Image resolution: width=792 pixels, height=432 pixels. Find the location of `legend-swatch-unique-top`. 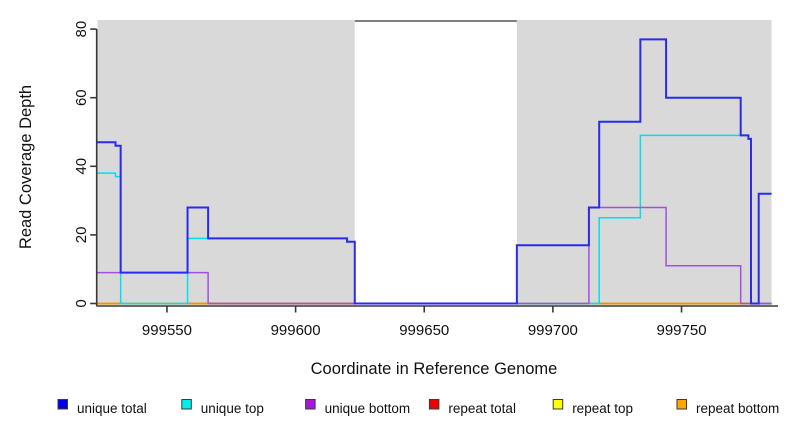

legend-swatch-unique-top is located at coordinates (186, 404).